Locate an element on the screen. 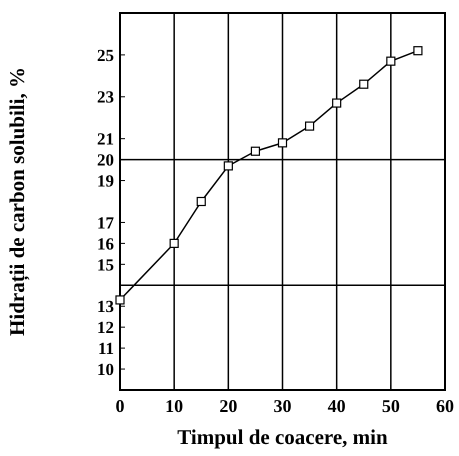 The height and width of the screenshot is (456, 459). y-tick-label: 16 is located at coordinates (105, 244).